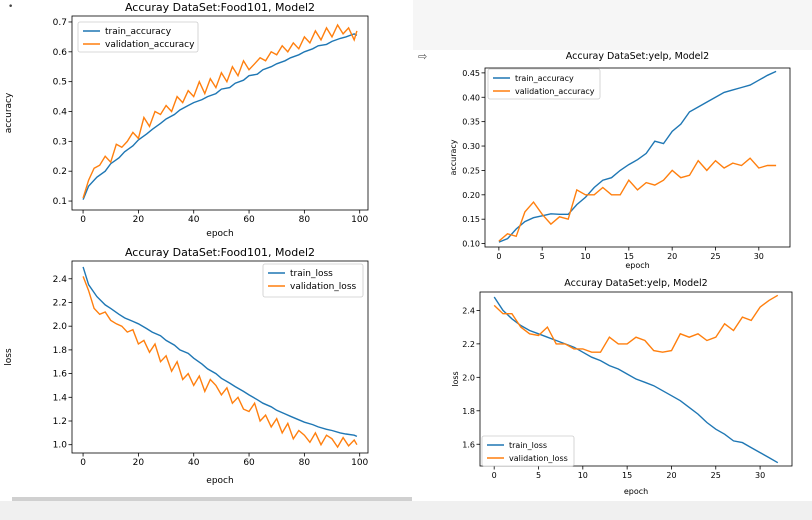 The image size is (812, 520). What do you see at coordinates (60, 172) in the screenshot?
I see `y-tick-label: 0.2` at bounding box center [60, 172].